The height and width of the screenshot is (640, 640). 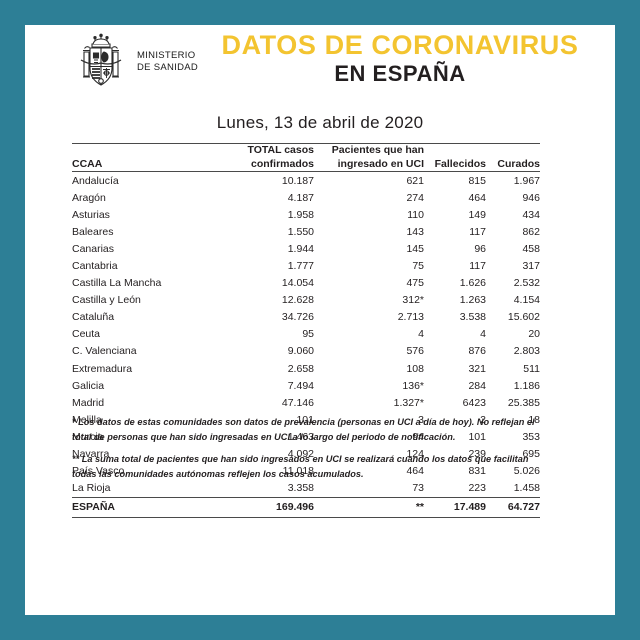 What do you see at coordinates (297, 317) in the screenshot?
I see `total-cases: 34.726` at bounding box center [297, 317].